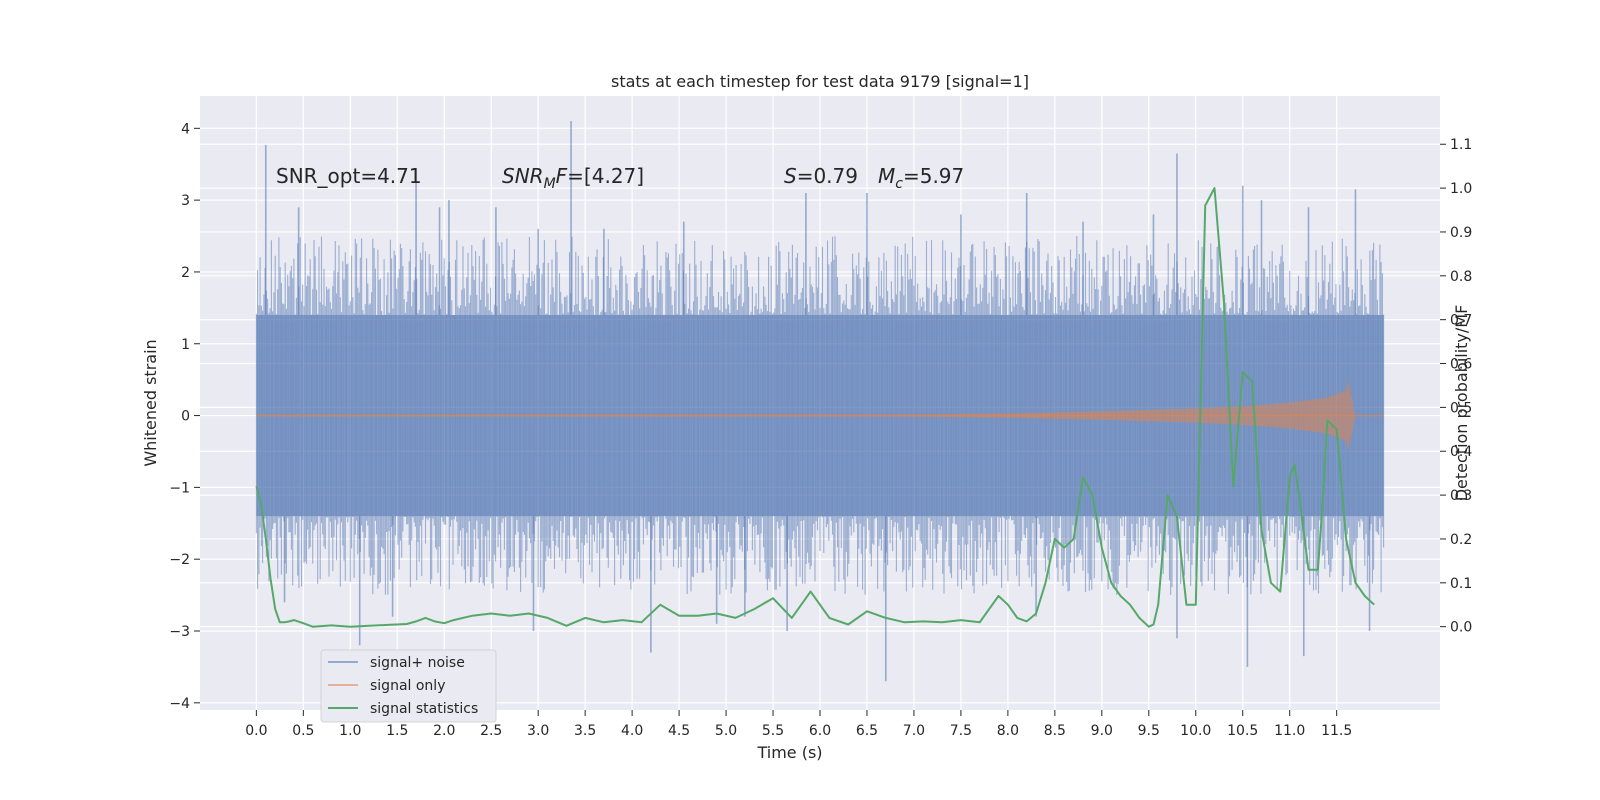 Image resolution: width=1600 pixels, height=800 pixels. What do you see at coordinates (886, 176) in the screenshot?
I see `annotation-mc-var: M` at bounding box center [886, 176].